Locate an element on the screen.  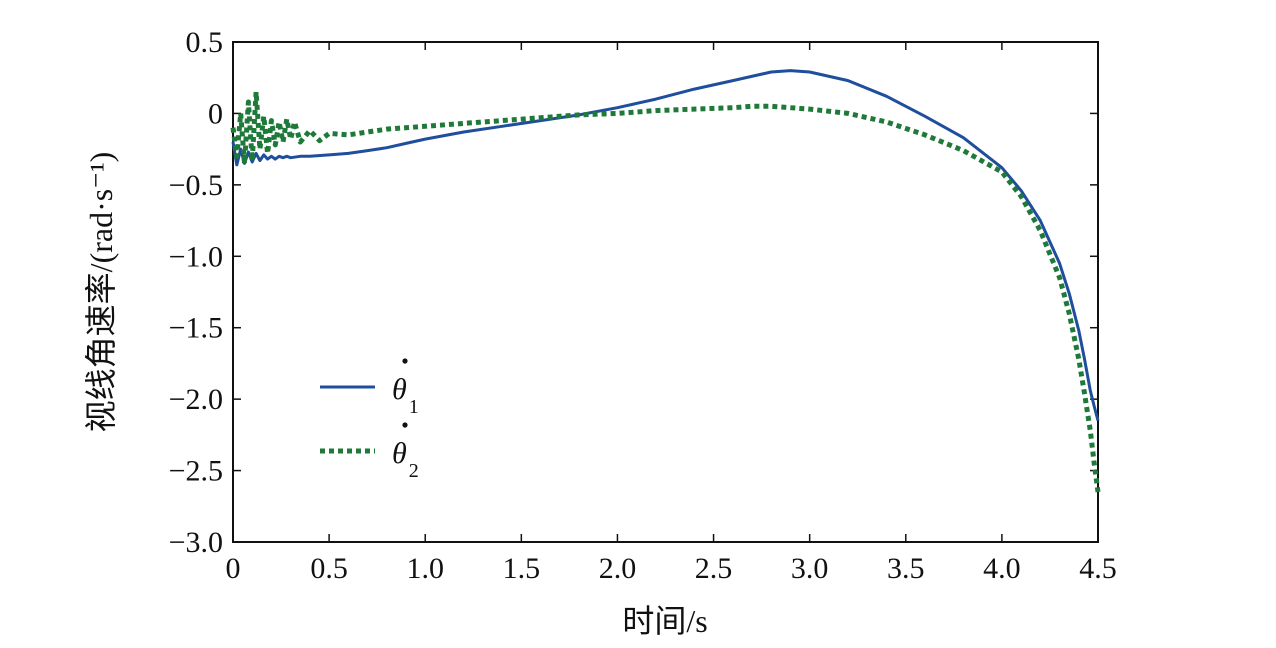
x-tick-label: 3.5 is located at coordinates (906, 568).